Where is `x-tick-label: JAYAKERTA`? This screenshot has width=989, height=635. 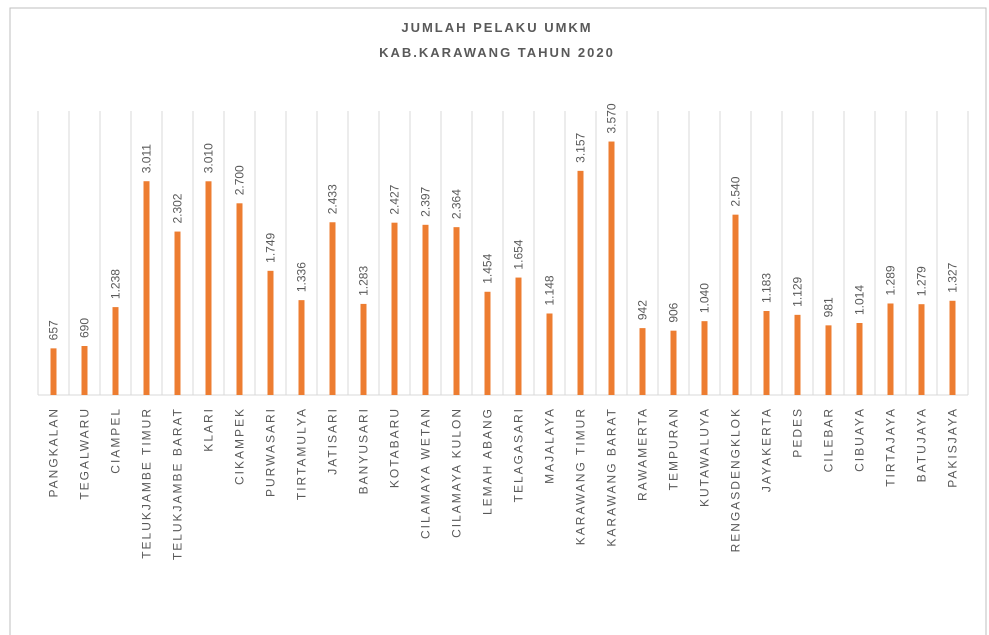 x-tick-label: JAYAKERTA is located at coordinates (767, 449).